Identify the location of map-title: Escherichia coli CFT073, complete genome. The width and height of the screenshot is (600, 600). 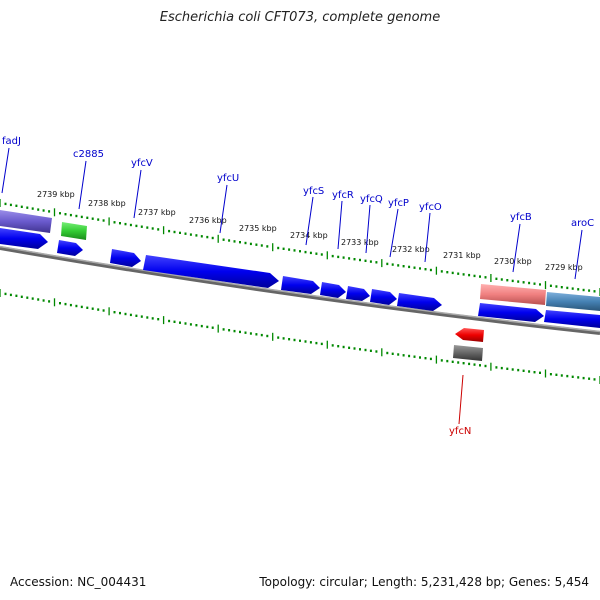
(300, 17).